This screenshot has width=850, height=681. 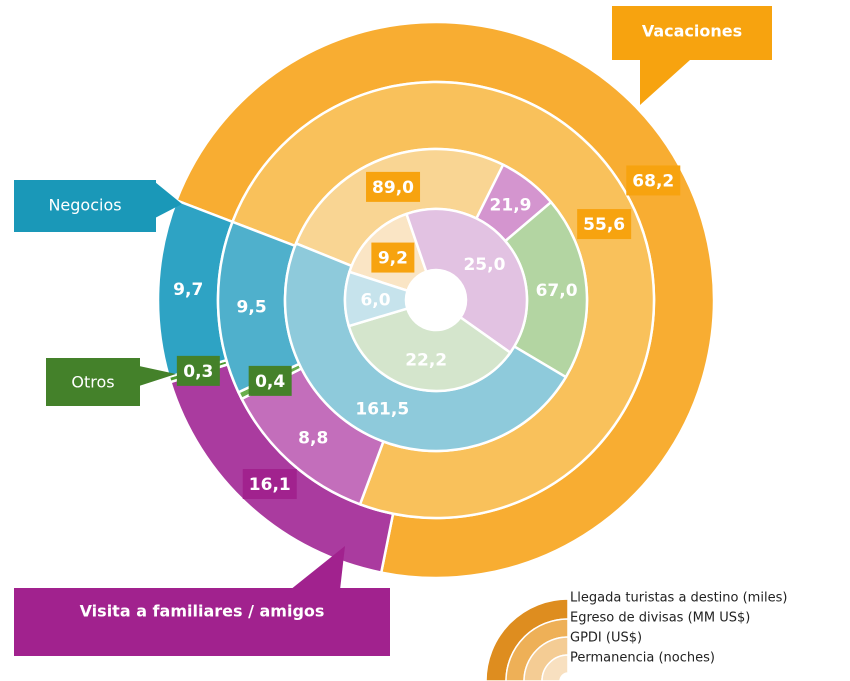 I want to click on value-label: 16,1, so click(x=270, y=485).